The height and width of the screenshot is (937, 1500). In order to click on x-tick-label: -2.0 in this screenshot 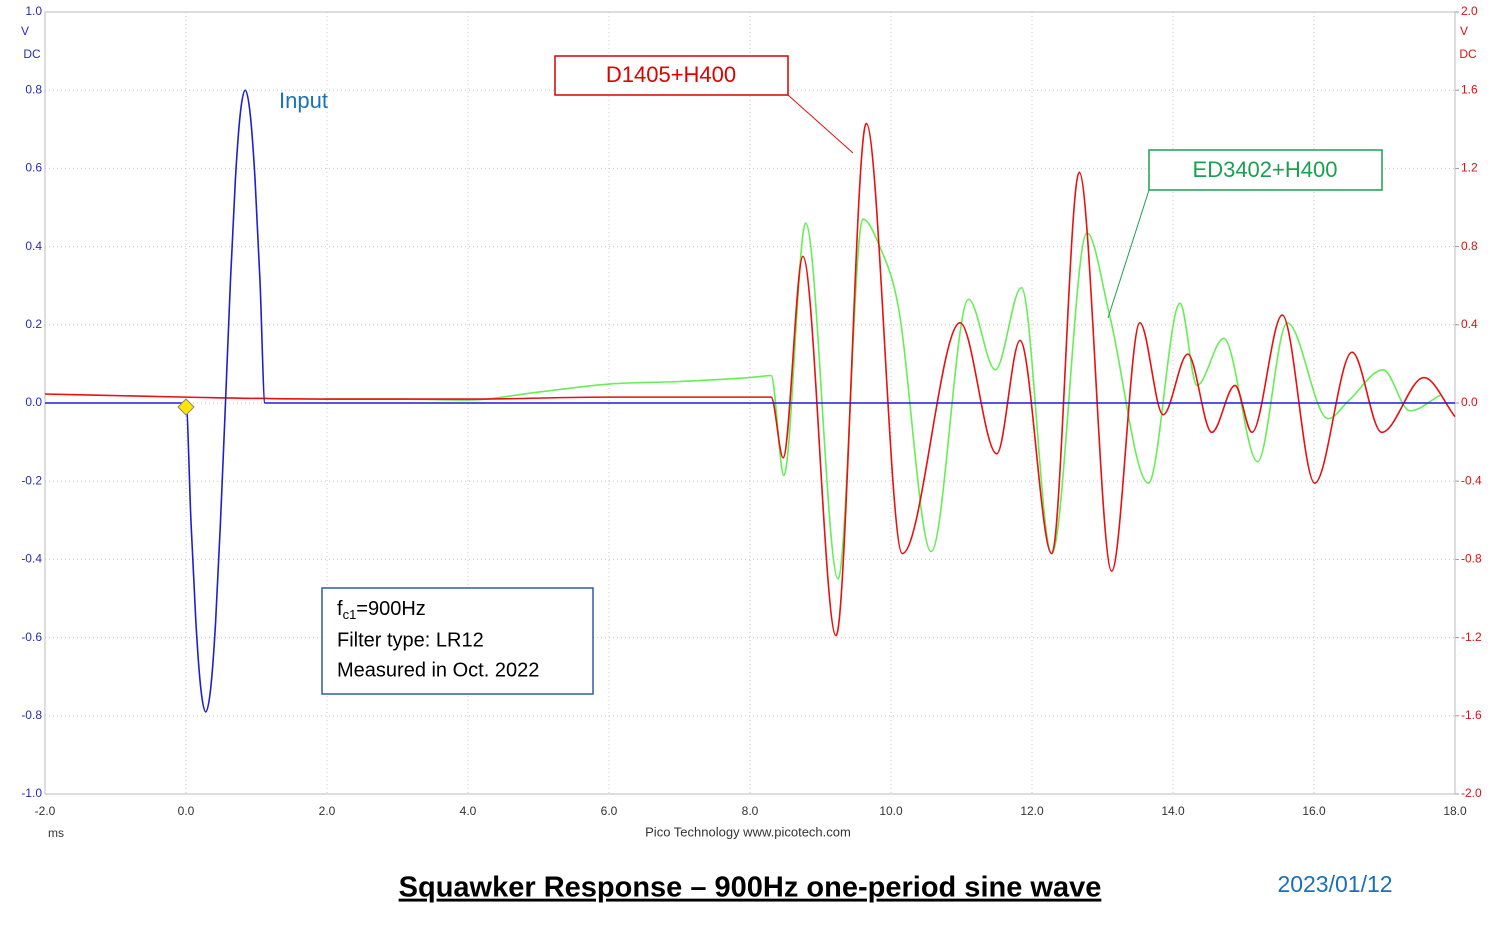, I will do `click(45, 811)`.